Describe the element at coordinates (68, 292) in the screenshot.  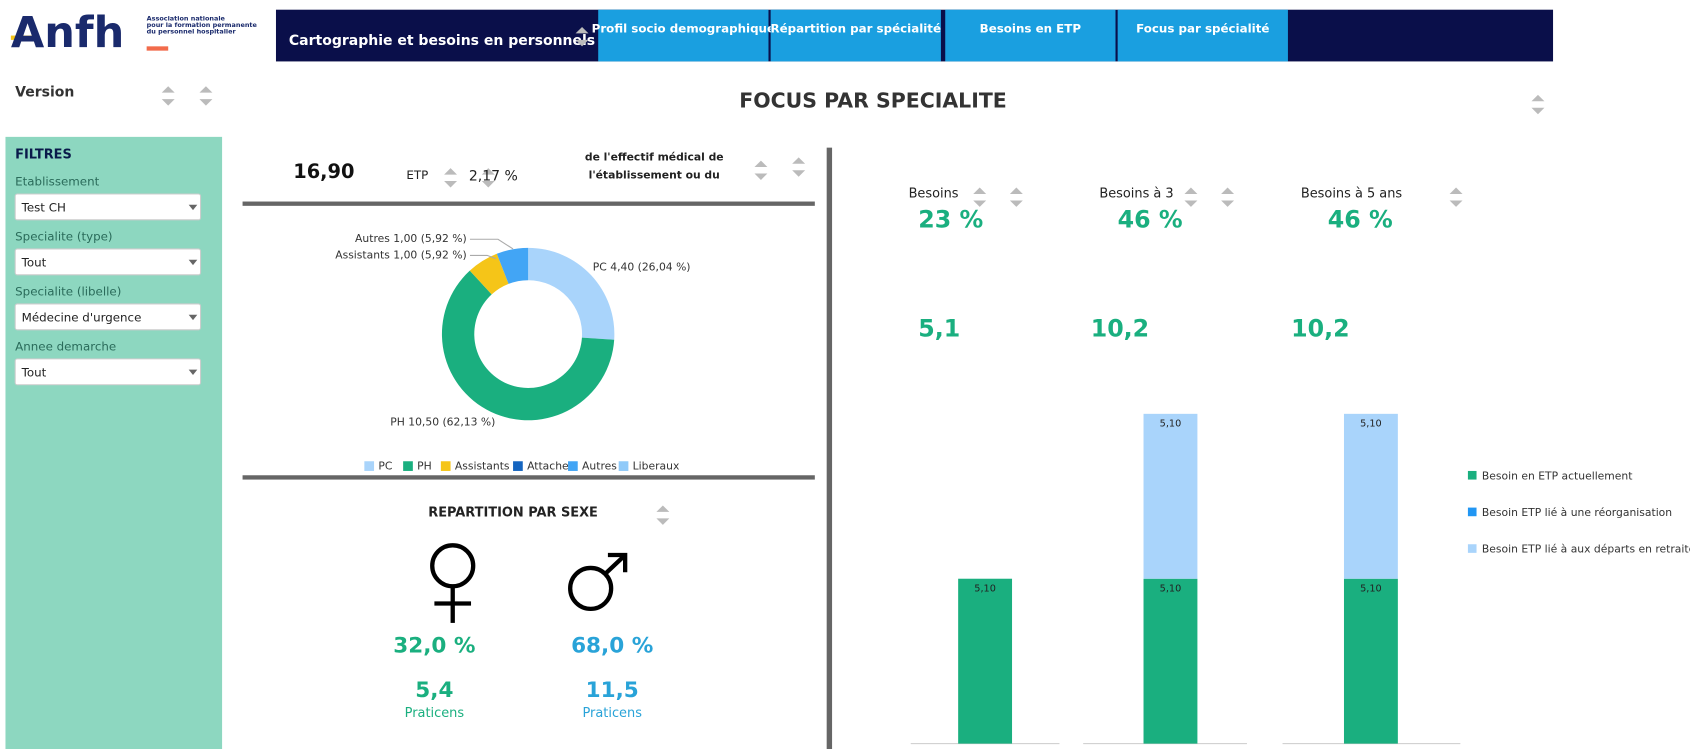
I see `filter-label: Specialite (libelle)` at that location.